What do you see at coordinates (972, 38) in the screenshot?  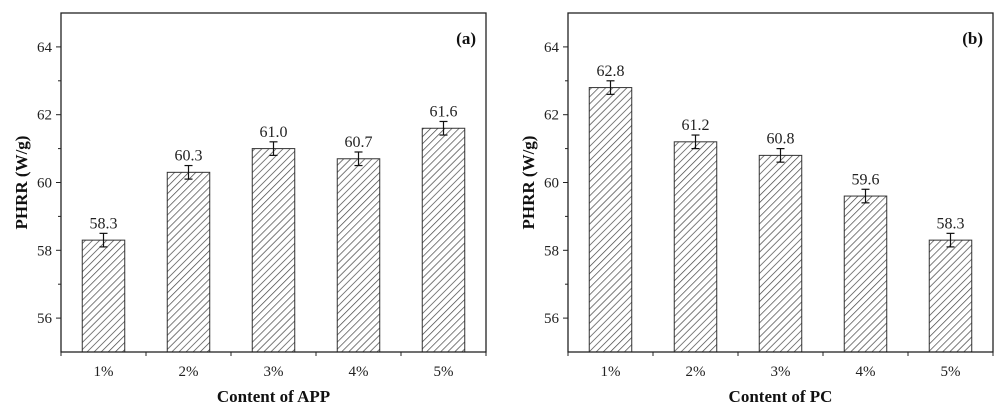 I see `panel-label: (b)` at bounding box center [972, 38].